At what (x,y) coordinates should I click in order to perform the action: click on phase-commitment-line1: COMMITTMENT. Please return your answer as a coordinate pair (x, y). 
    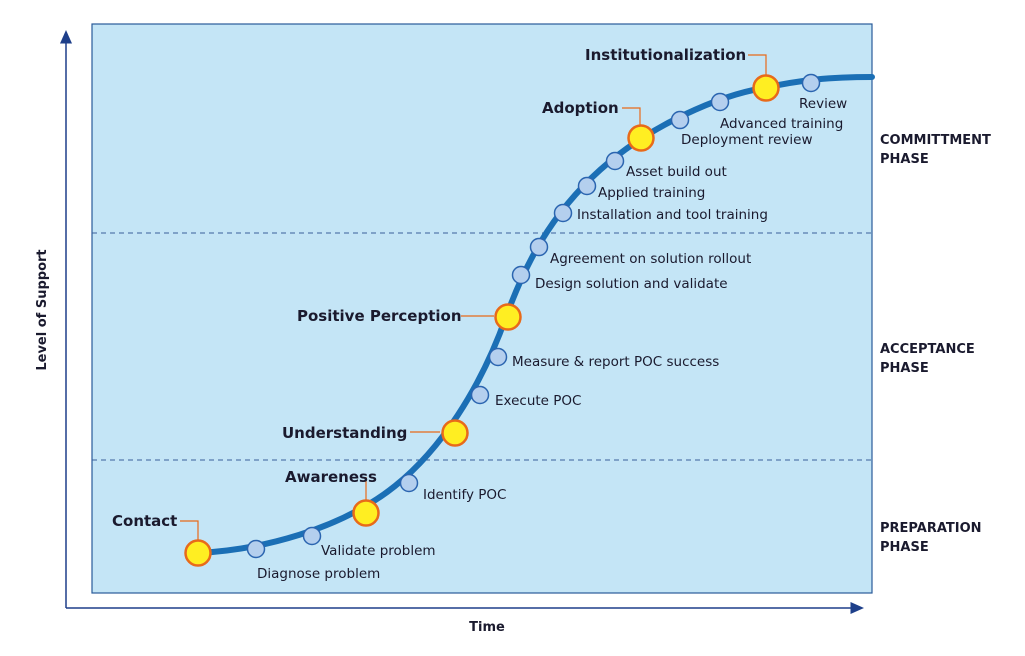
    Looking at the image, I should click on (935, 140).